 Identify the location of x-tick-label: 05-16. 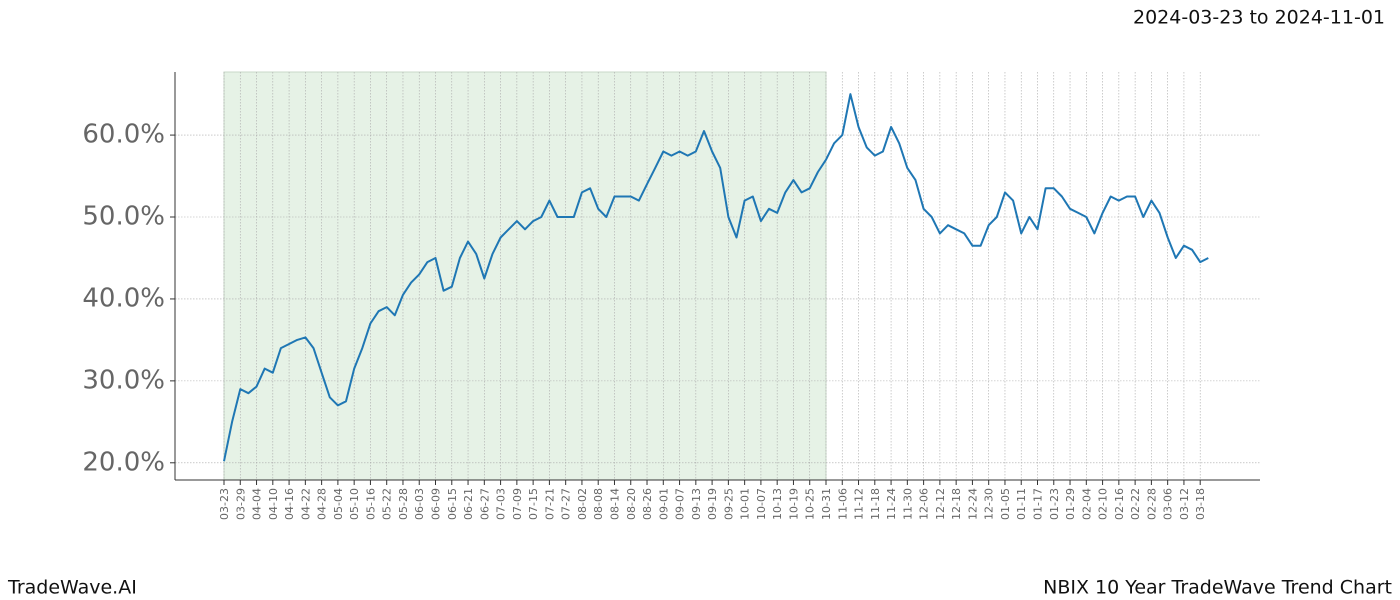
(370, 504).